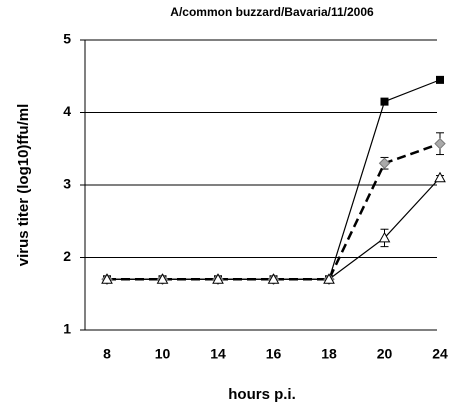 Image resolution: width=451 pixels, height=409 pixels. What do you see at coordinates (262, 394) in the screenshot?
I see `x-axis-label: hours p.i.` at bounding box center [262, 394].